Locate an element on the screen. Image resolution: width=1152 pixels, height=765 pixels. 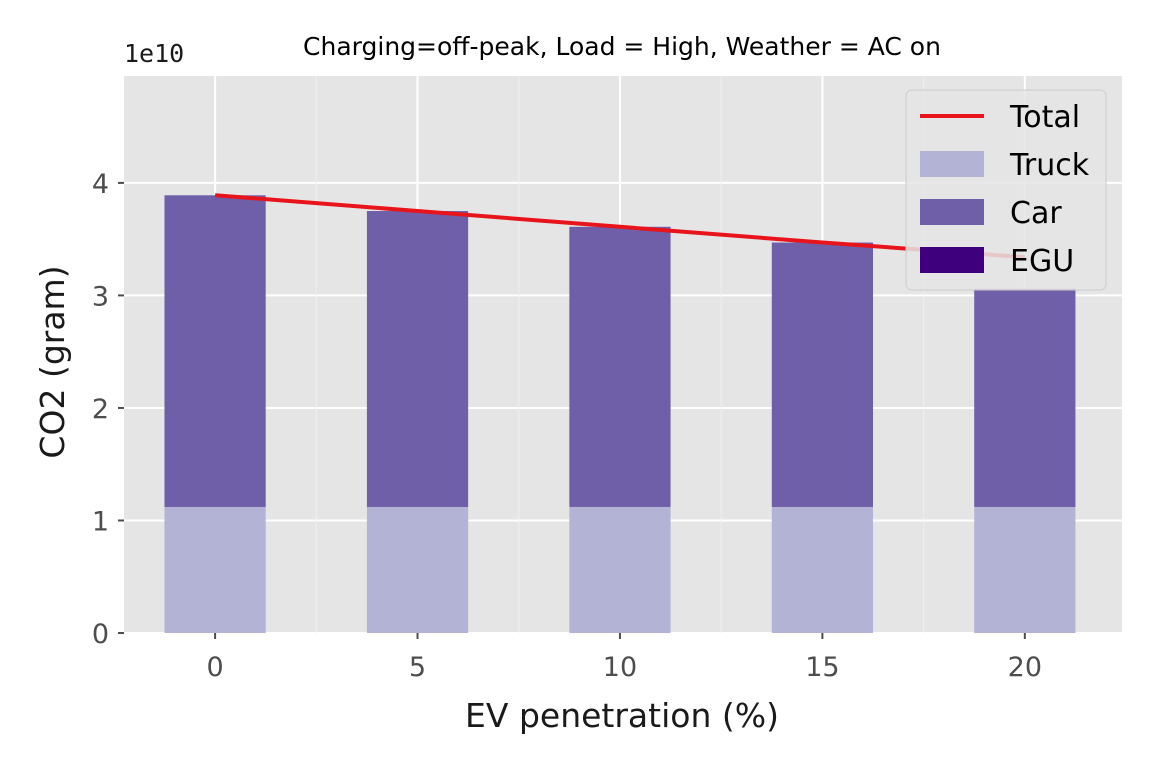
y-tick-label: 0 is located at coordinates (100, 634).